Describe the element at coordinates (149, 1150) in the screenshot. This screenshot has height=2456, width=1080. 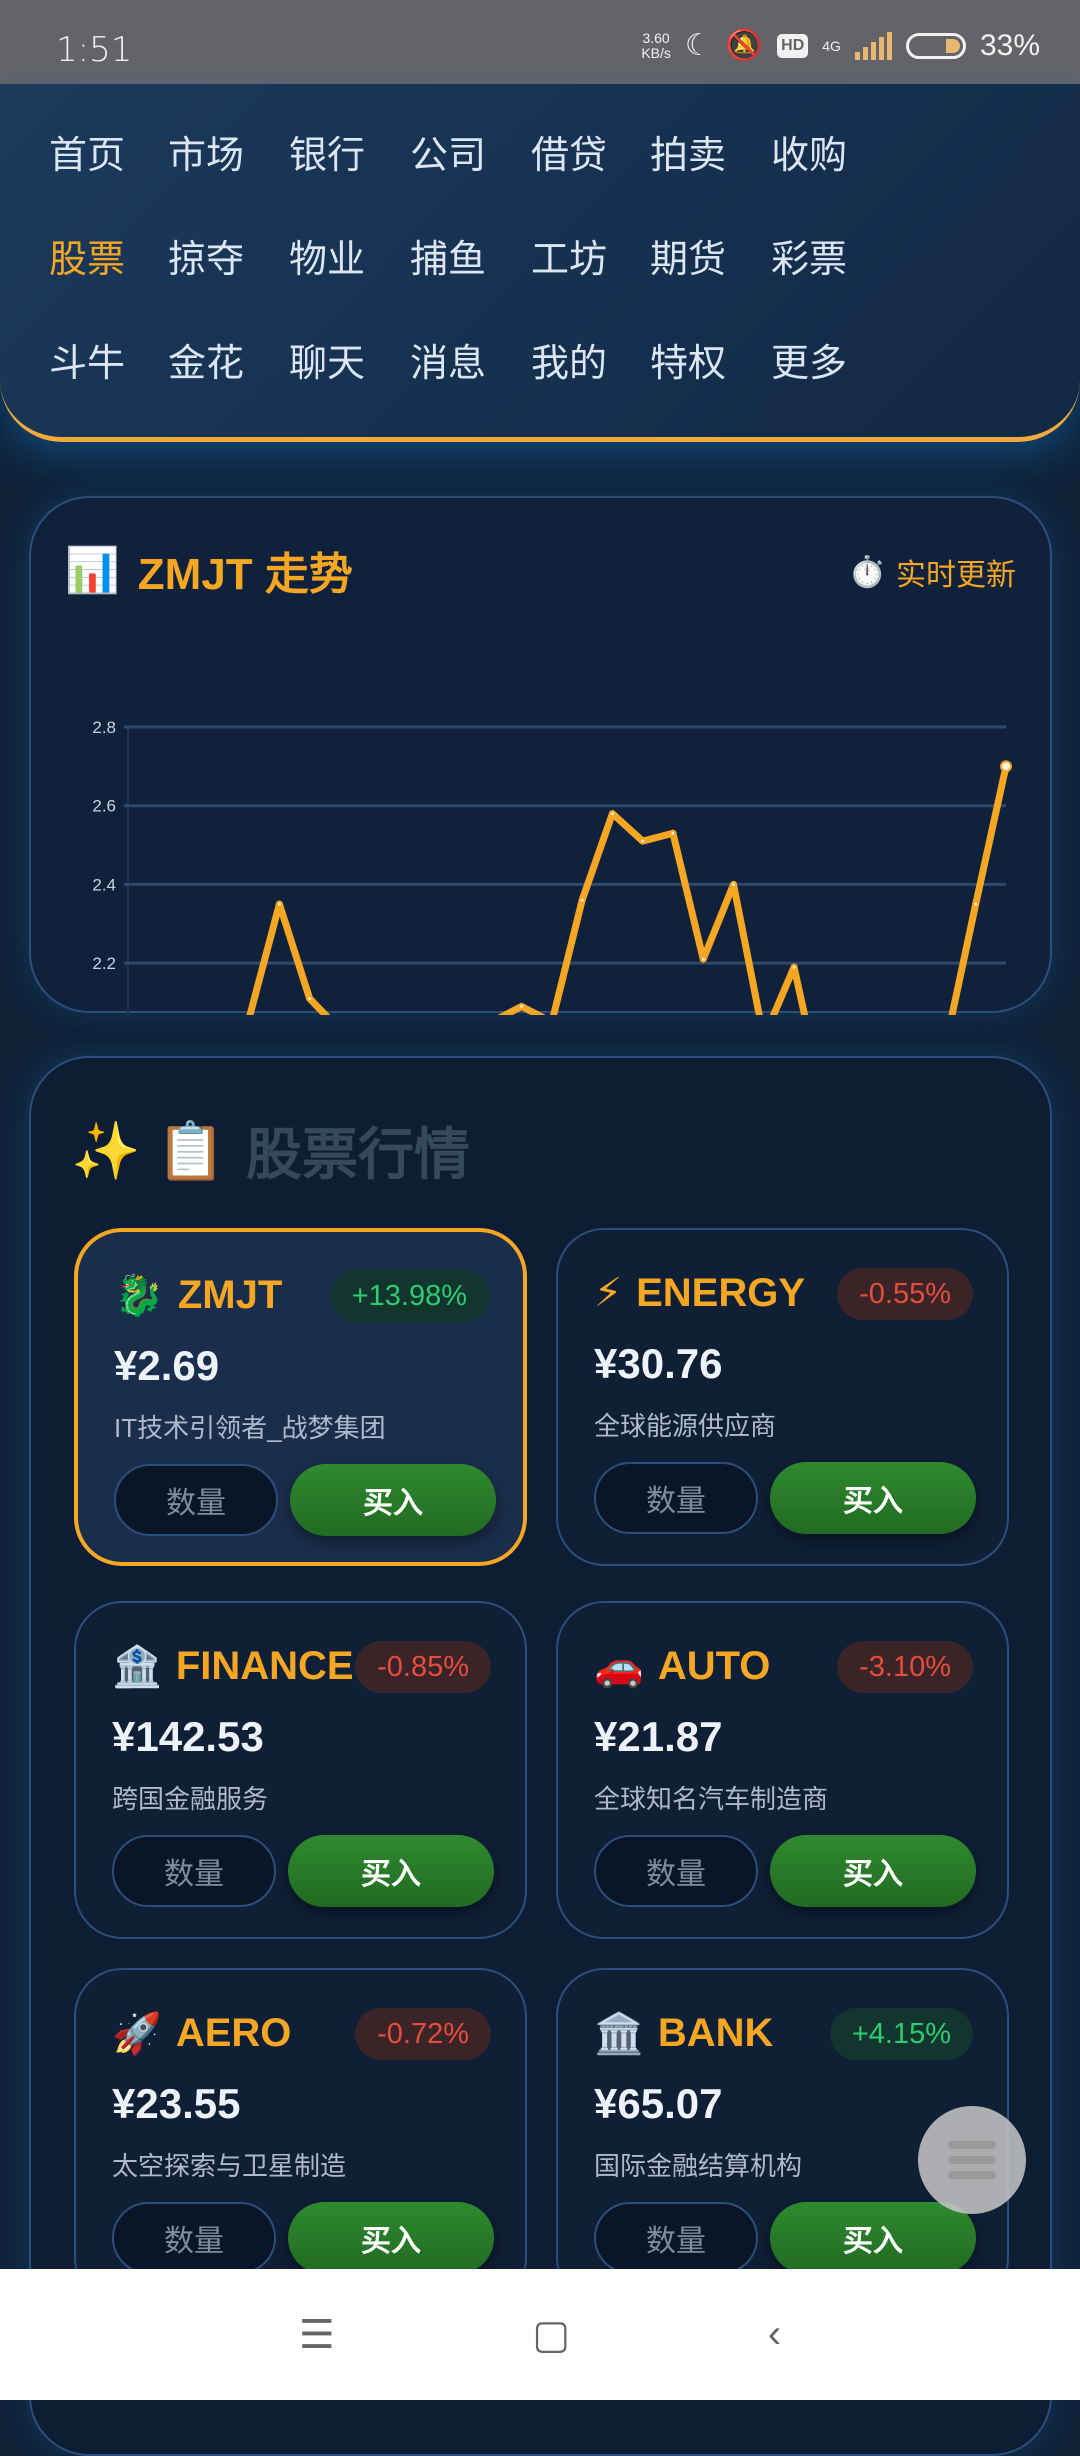
I see `sparkles-clipboard-icon: ✨ 📋` at that location.